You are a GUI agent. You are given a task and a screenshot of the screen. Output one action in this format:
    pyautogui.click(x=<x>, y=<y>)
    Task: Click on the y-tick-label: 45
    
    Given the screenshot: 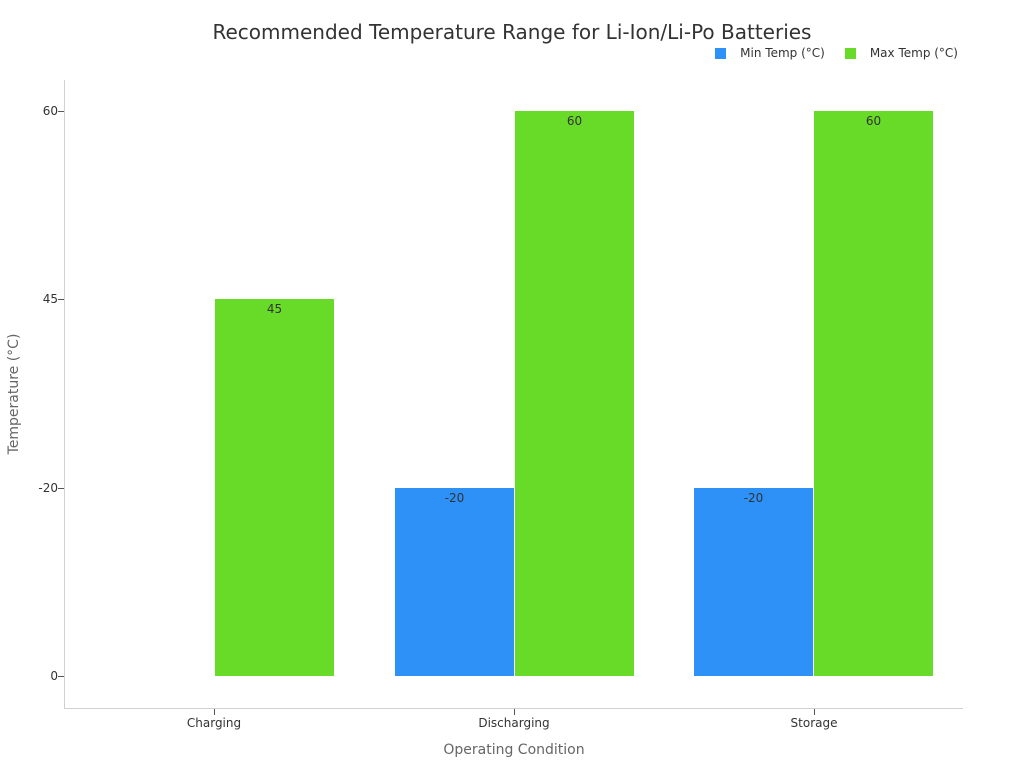 What is the action you would take?
    pyautogui.click(x=50, y=299)
    